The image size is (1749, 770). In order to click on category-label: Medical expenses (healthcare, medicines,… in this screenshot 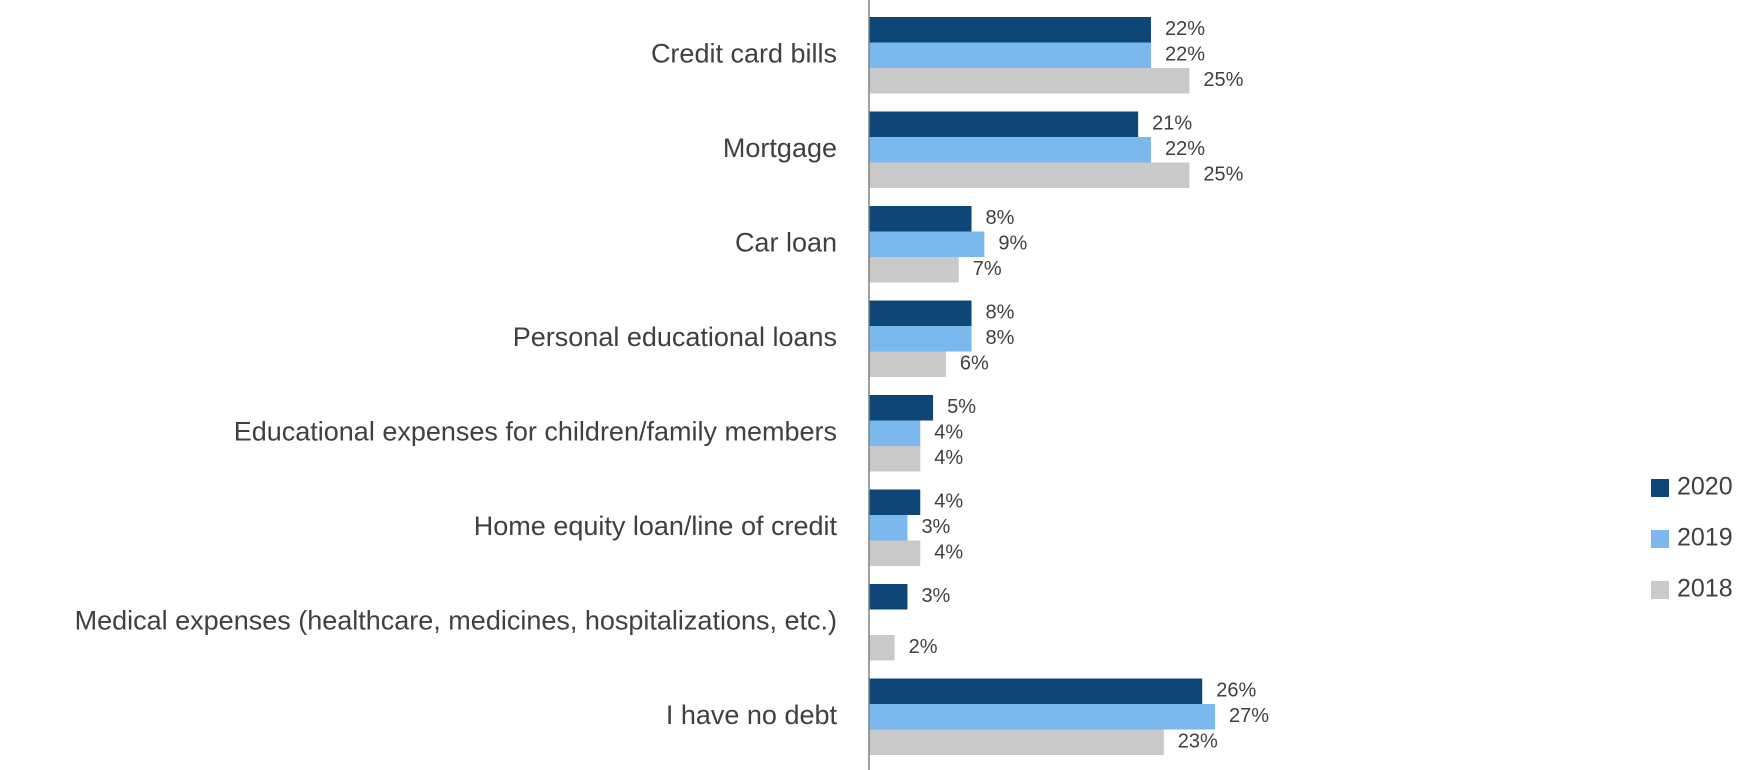, I will do `click(456, 620)`.